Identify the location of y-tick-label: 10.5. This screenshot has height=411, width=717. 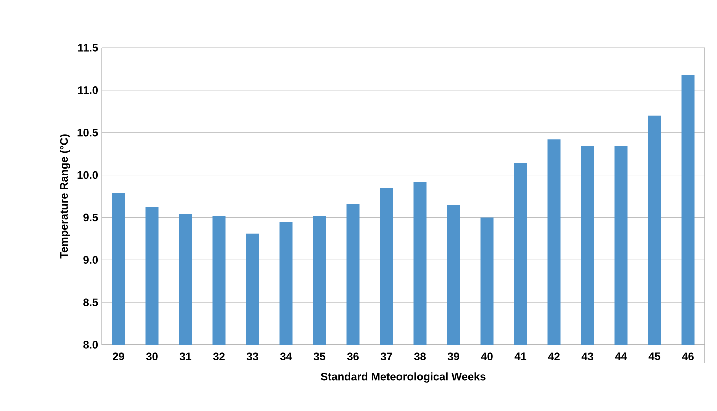
(88, 132).